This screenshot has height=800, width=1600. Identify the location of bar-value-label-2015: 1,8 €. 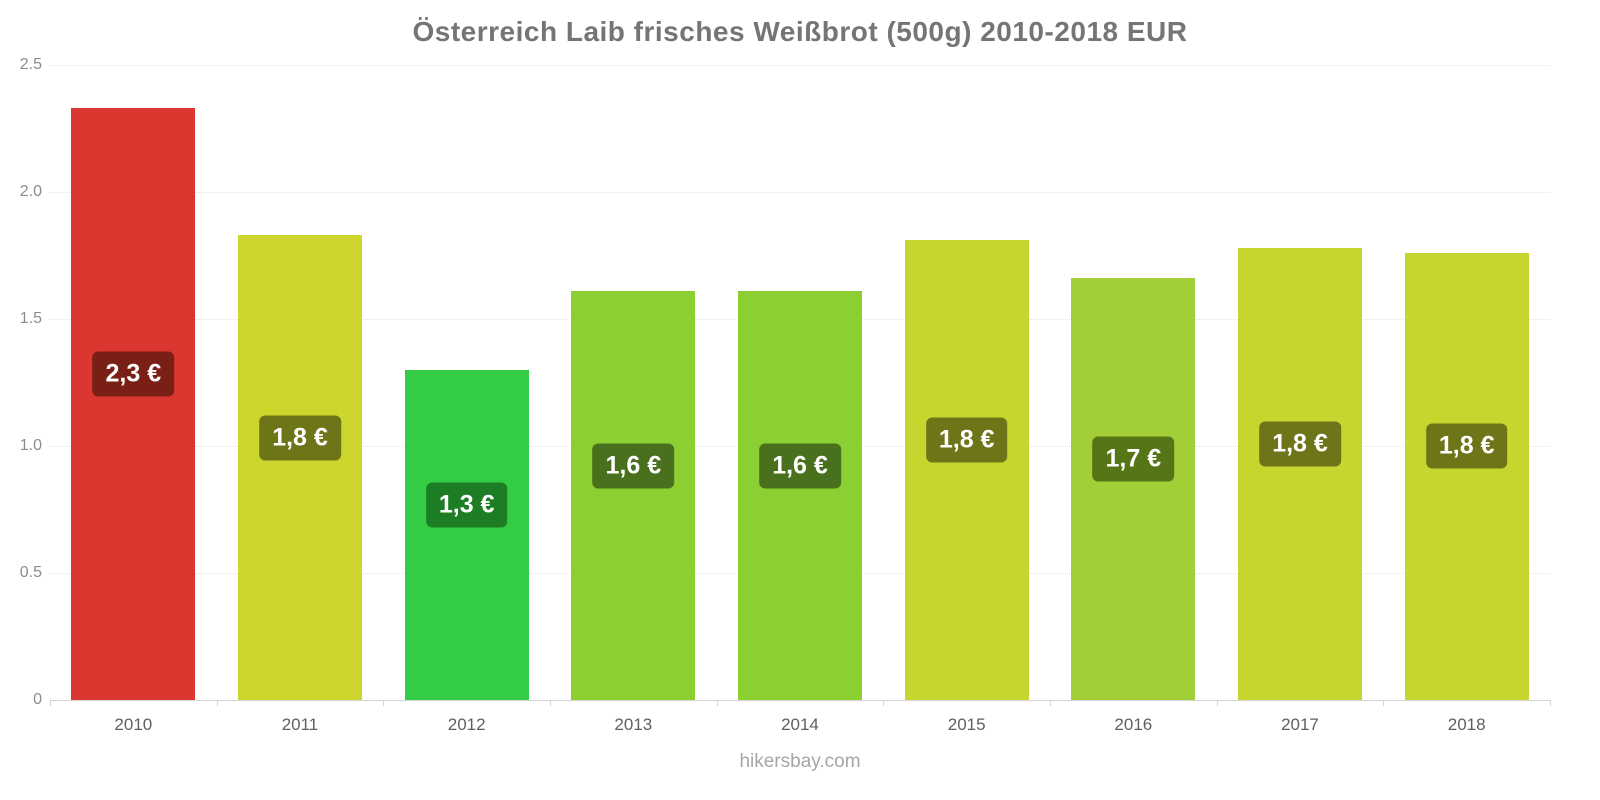
(966, 440).